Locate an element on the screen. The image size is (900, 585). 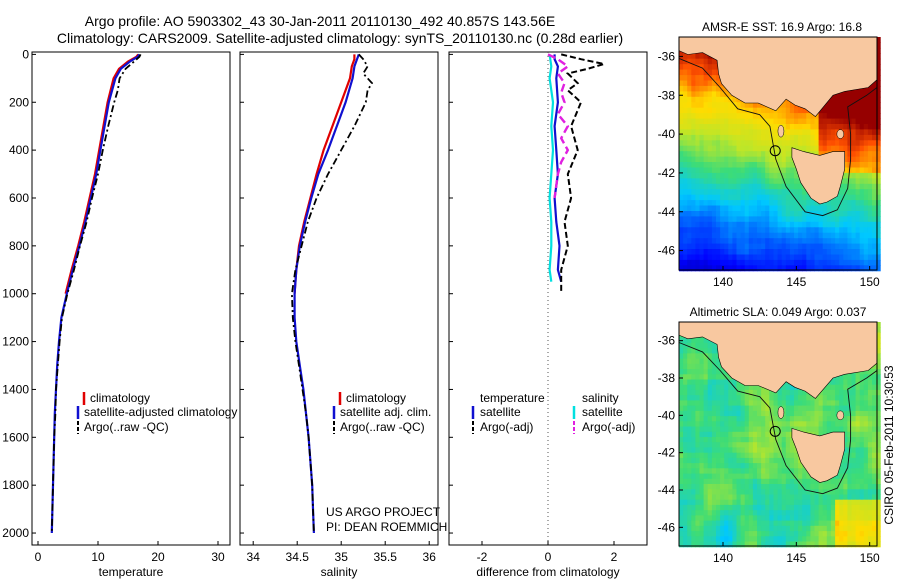
credit-line2: PI: DEAN ROEMMICH is located at coordinates (386, 527).